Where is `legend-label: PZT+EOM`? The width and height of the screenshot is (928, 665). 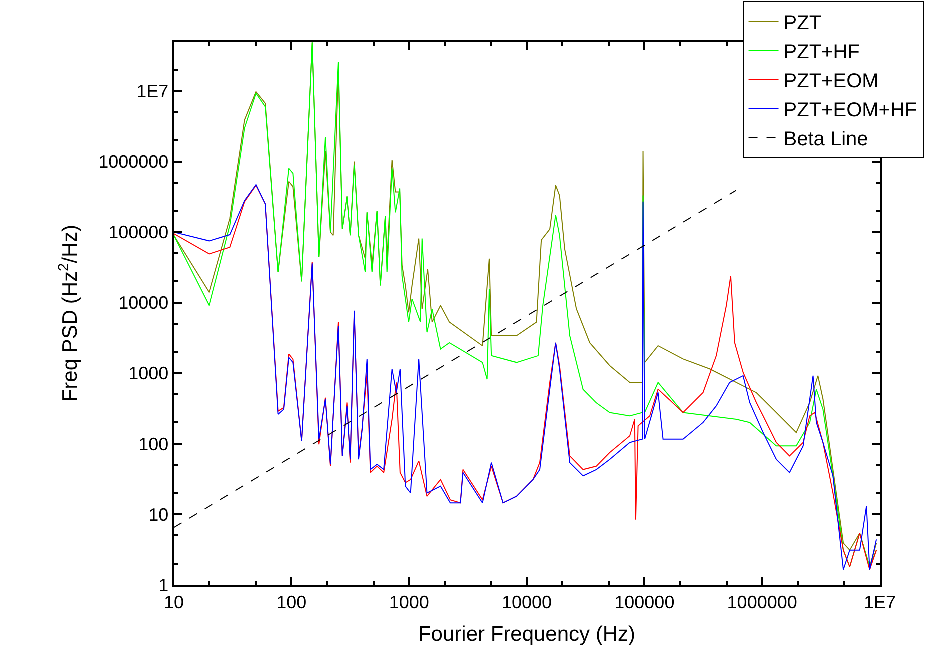 legend-label: PZT+EOM is located at coordinates (831, 81).